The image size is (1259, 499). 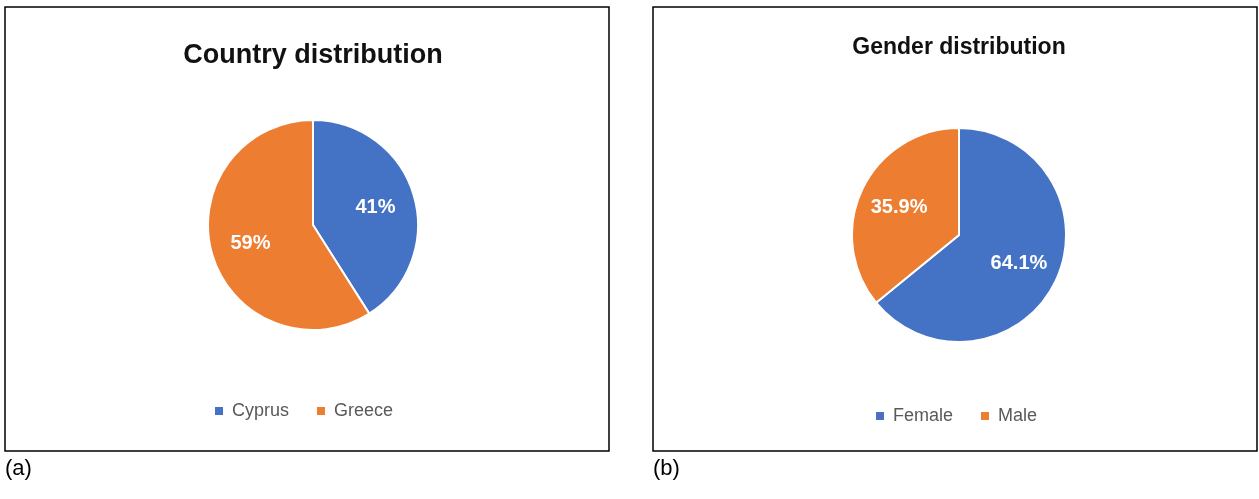 What do you see at coordinates (18, 467) in the screenshot?
I see `text: (a)` at bounding box center [18, 467].